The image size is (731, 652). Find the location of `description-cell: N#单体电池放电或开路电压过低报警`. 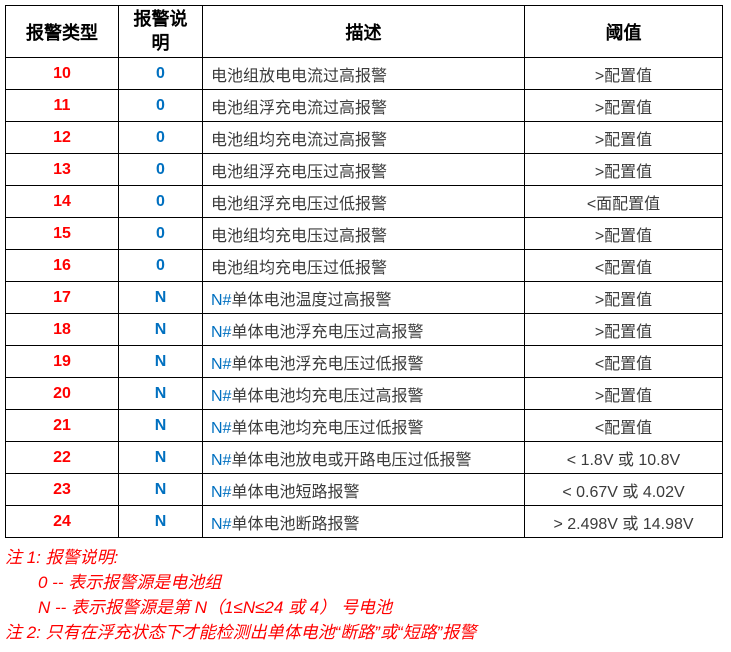

description-cell: N#单体电池放电或开路电压过低报警 is located at coordinates (363, 457).